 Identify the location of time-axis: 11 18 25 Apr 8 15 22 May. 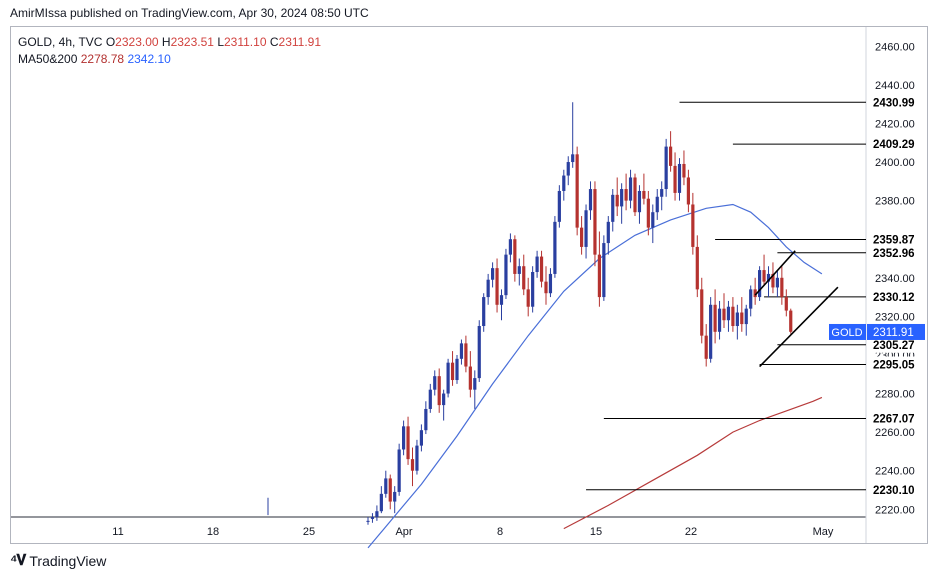
(473, 532).